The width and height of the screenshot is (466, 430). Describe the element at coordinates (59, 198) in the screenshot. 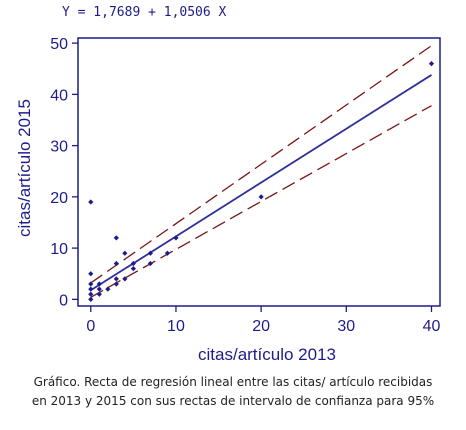

I see `y-tick-label: 20` at that location.